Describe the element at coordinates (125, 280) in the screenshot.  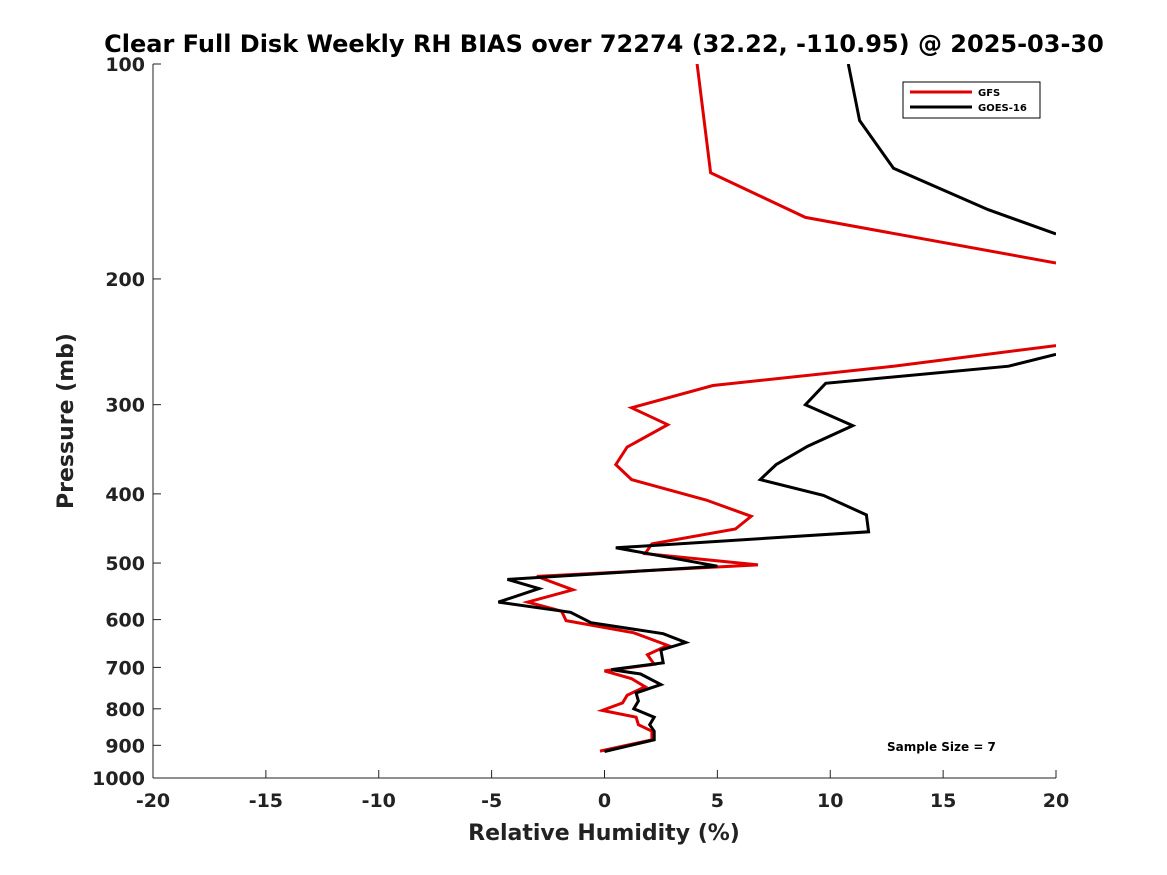
I see `y-tick-label: 200` at that location.